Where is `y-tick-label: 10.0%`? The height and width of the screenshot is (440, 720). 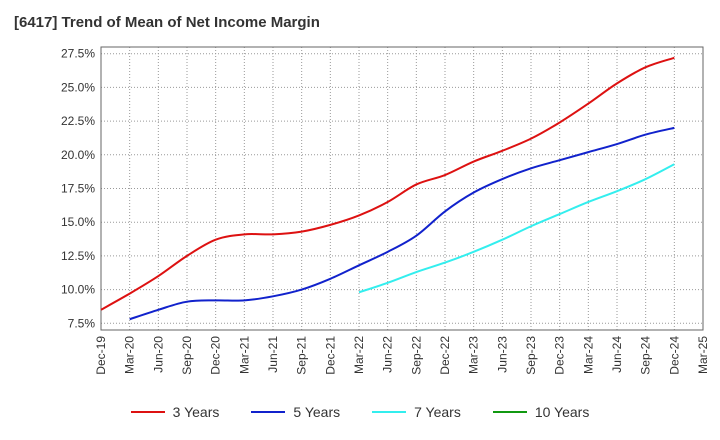
y-tick-label: 10.0% is located at coordinates (78, 290).